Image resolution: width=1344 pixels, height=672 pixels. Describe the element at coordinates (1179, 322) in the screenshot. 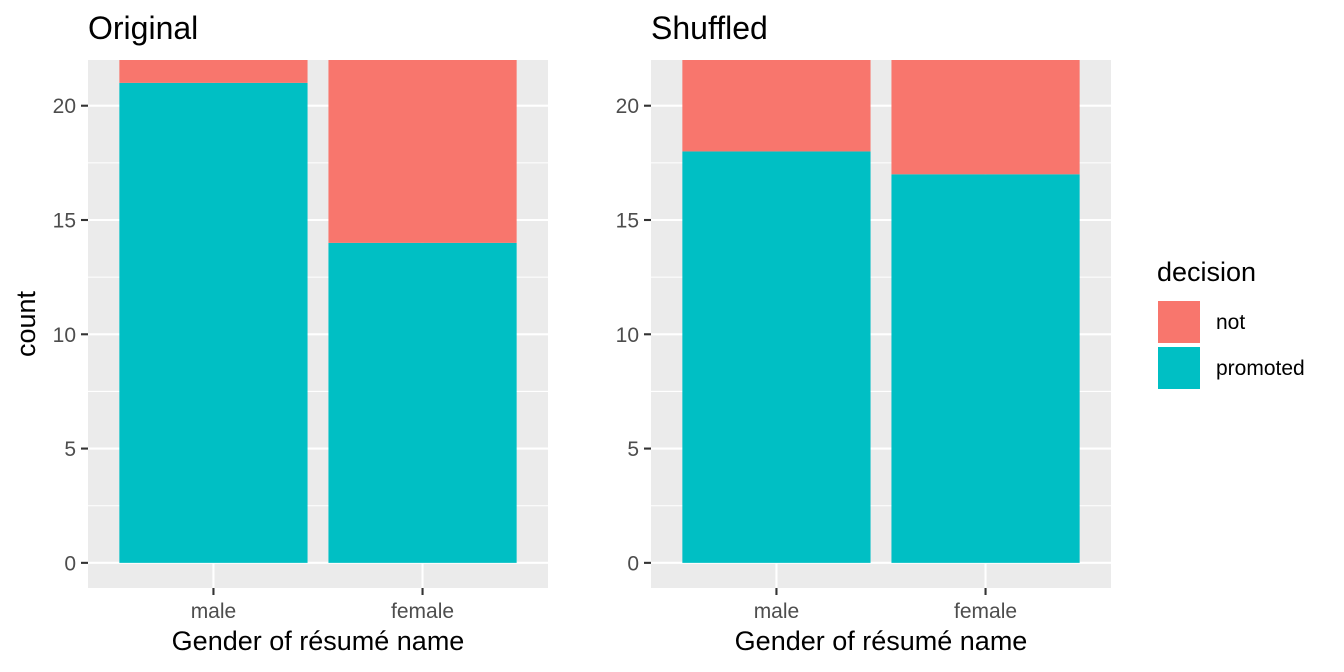

I see `legend-swatch-not` at that location.